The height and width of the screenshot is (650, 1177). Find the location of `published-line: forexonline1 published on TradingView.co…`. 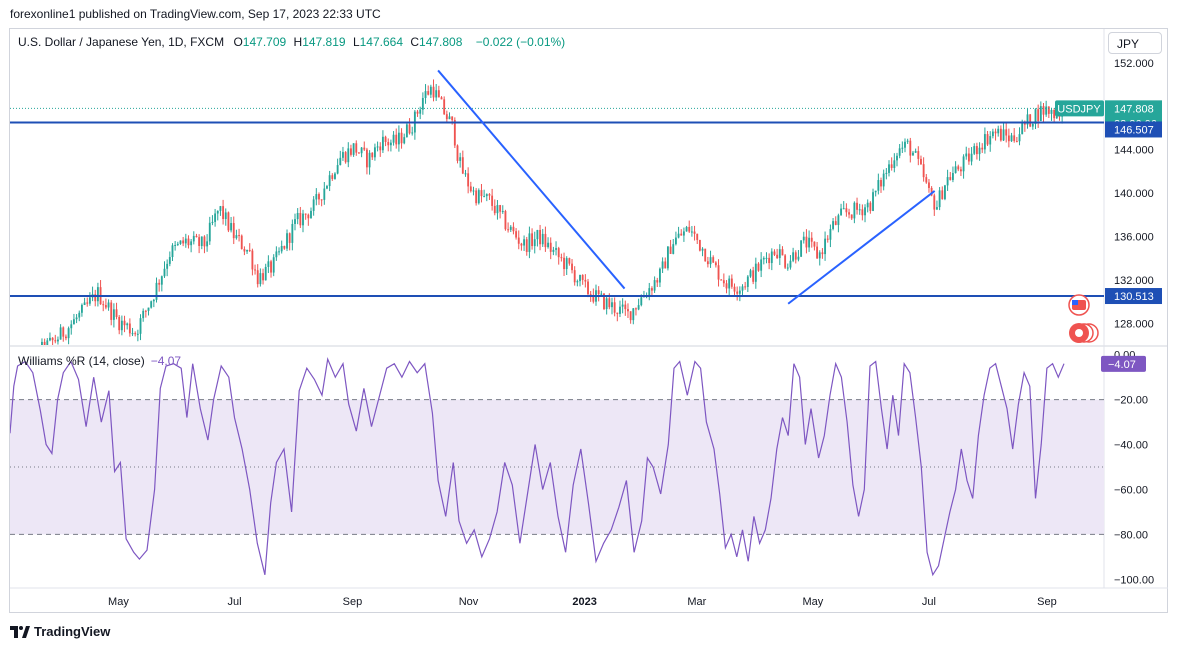

published-line: forexonline1 published on TradingView.co… is located at coordinates (195, 14).